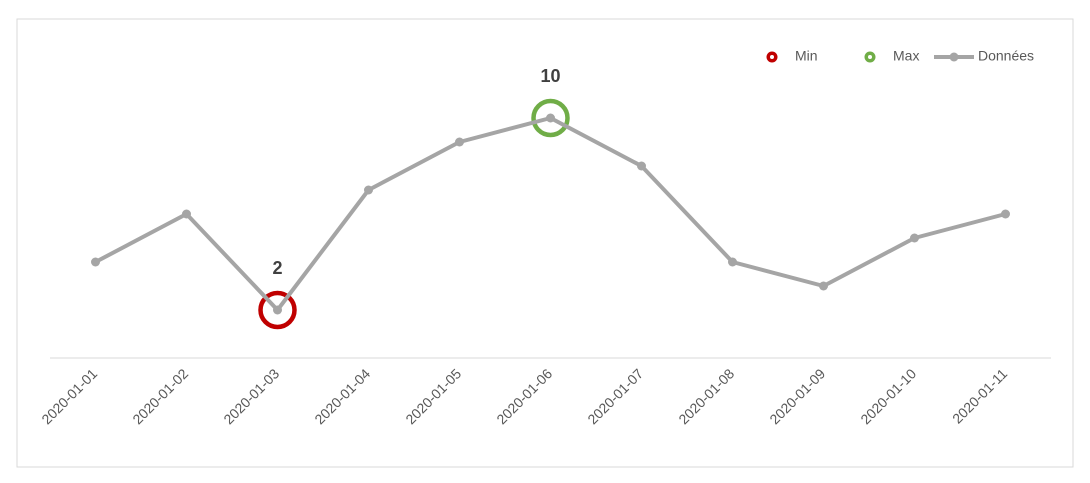  What do you see at coordinates (1006, 56) in the screenshot?
I see `legend-label: Données` at bounding box center [1006, 56].